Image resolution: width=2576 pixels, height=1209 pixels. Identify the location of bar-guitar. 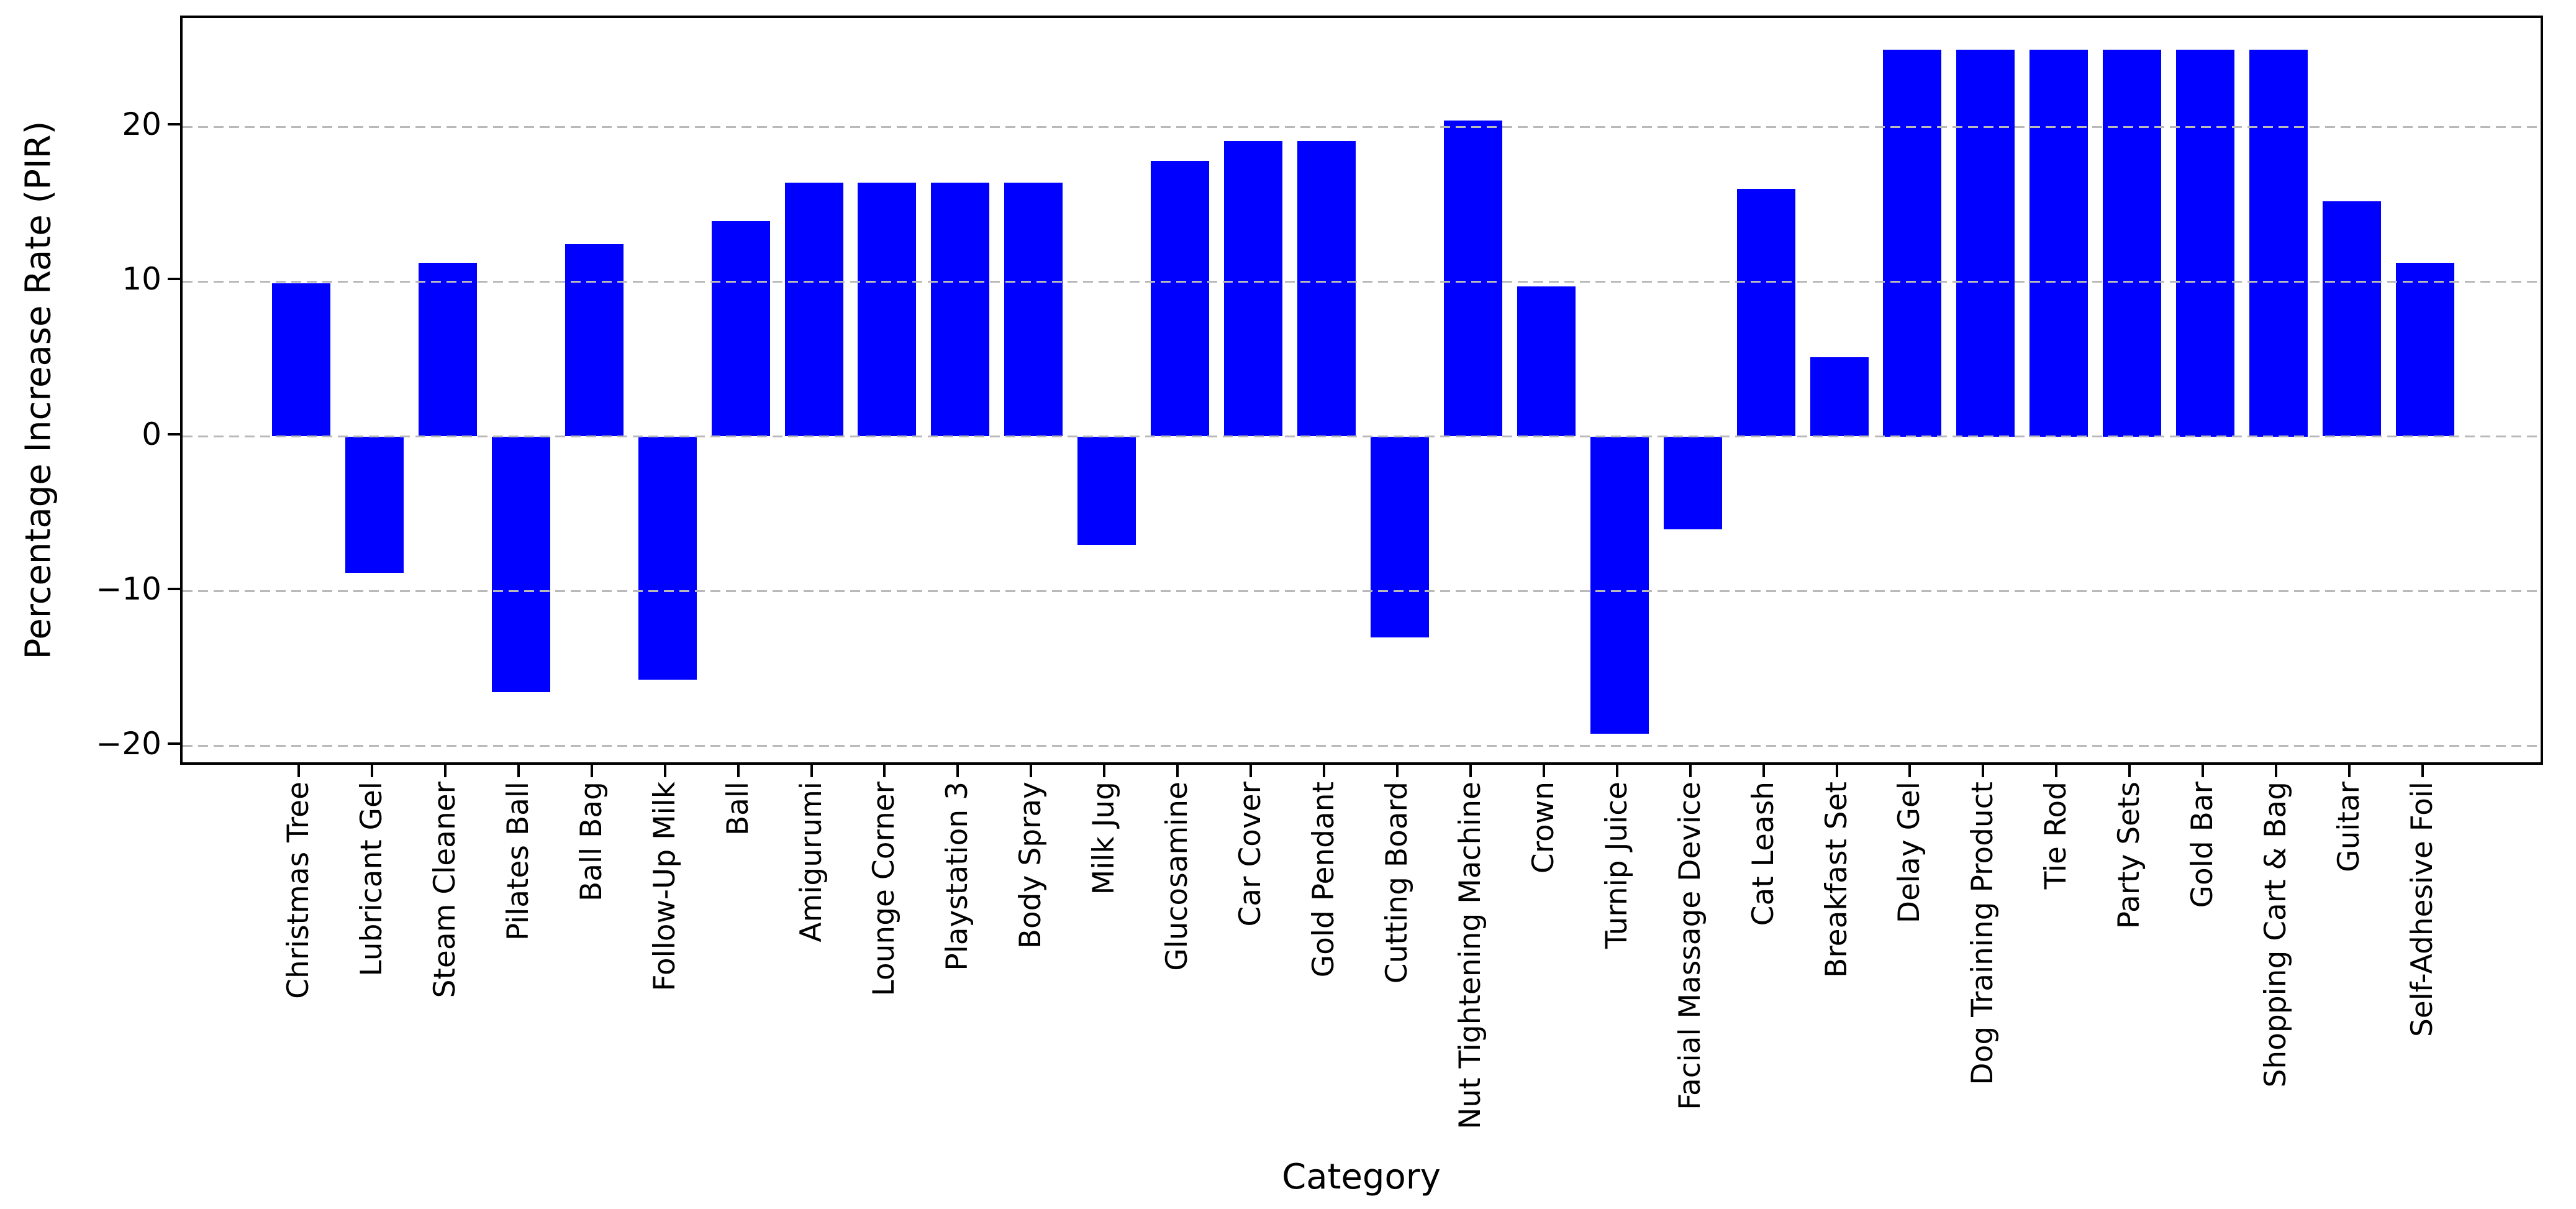
(2352, 319).